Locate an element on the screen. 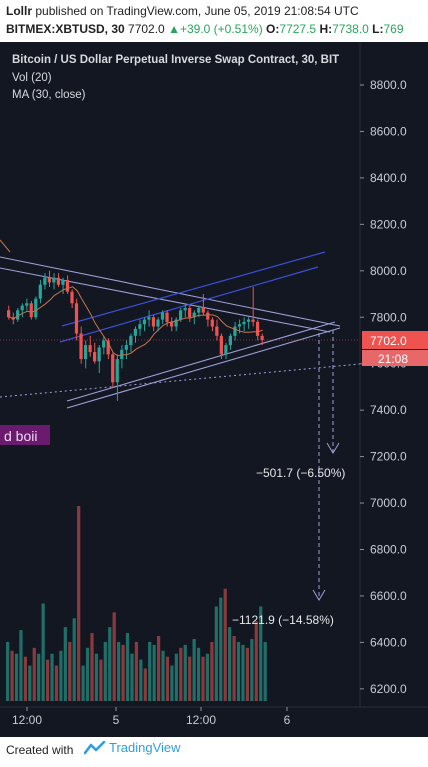 The height and width of the screenshot is (767, 428). triangle-lower-line is located at coordinates (203, 368).